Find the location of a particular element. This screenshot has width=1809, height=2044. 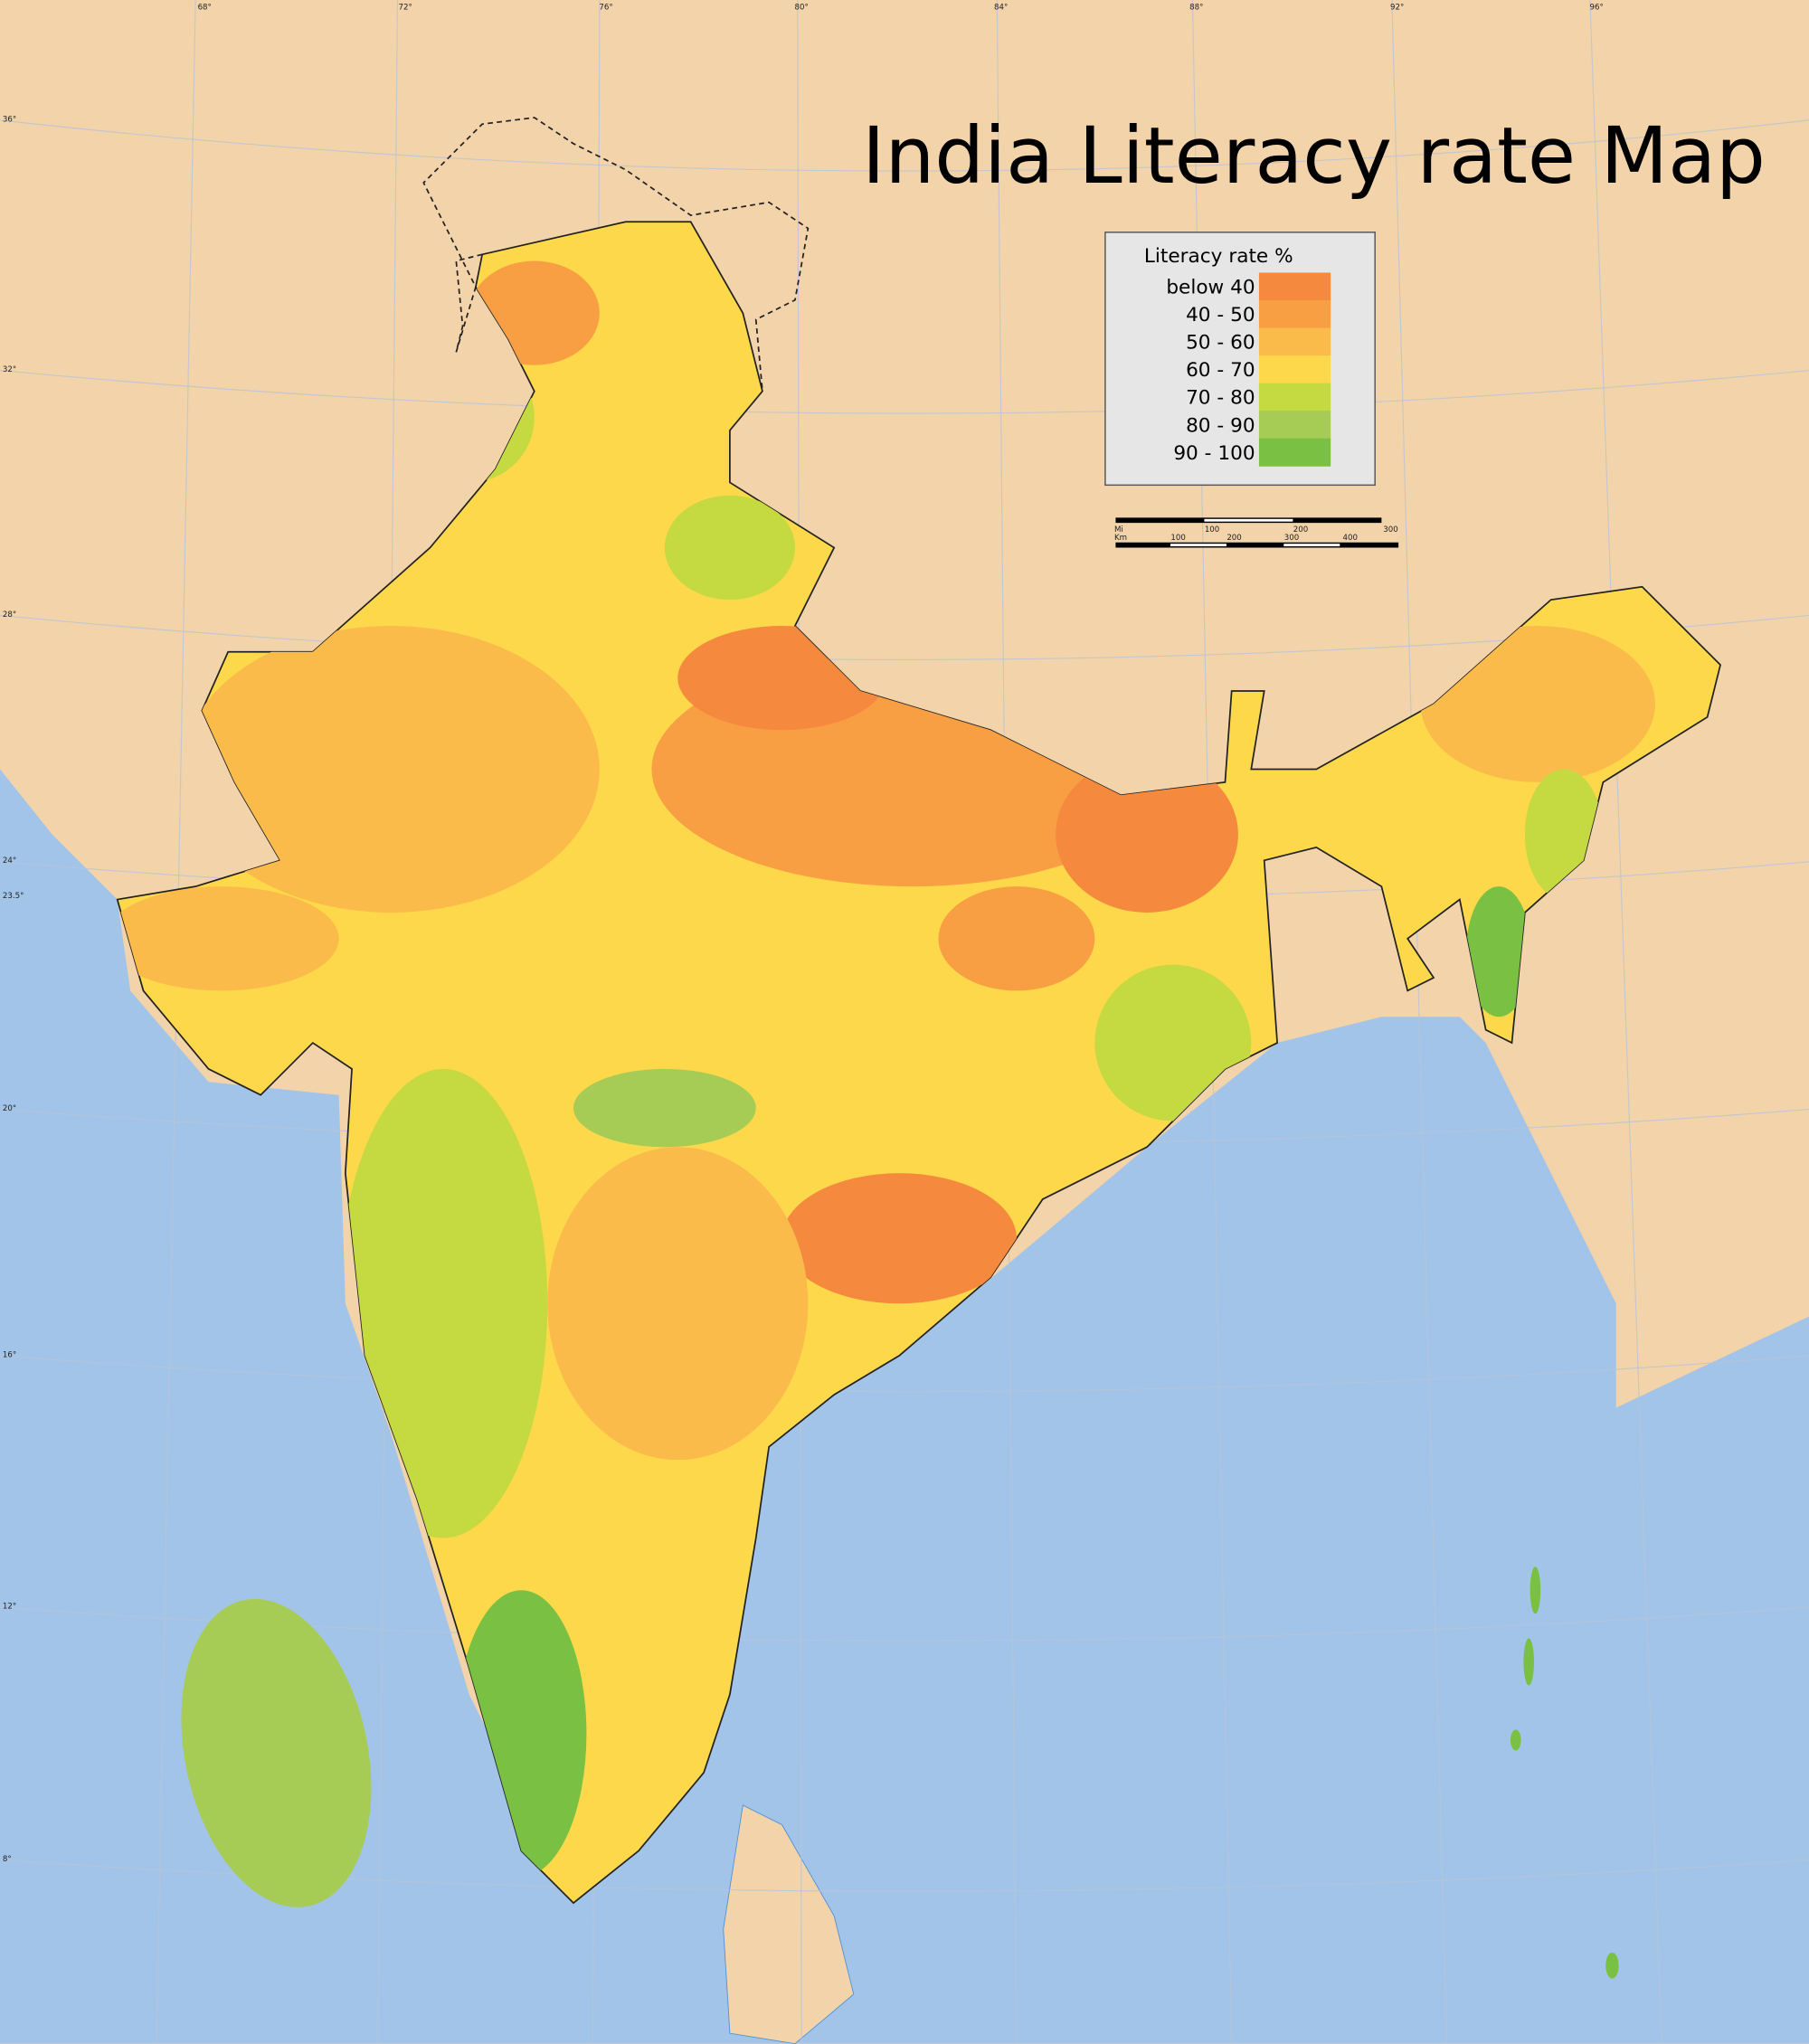

map-title: India Literacy rate Map is located at coordinates (1314, 157).